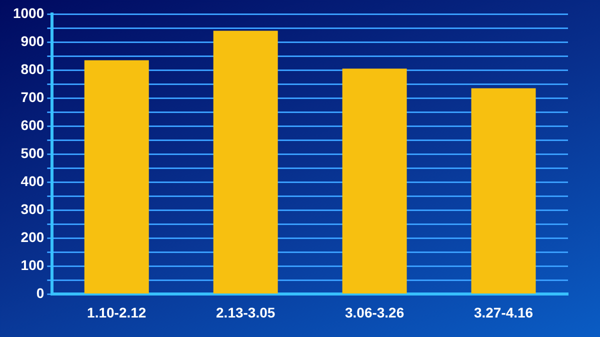 The image size is (600, 337). What do you see at coordinates (32, 180) in the screenshot?
I see `y-tick-label: 400` at bounding box center [32, 180].